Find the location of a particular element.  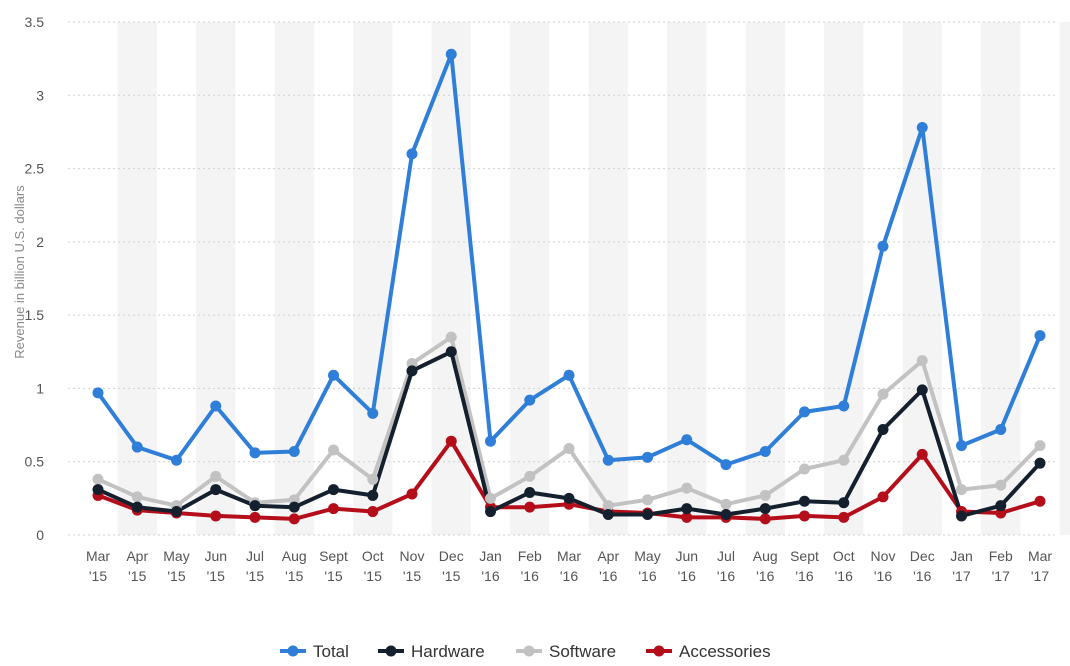

y-axis-ticks: 0 0.5 1 1.5 2 2.5 3 3.5 is located at coordinates (35, 278).